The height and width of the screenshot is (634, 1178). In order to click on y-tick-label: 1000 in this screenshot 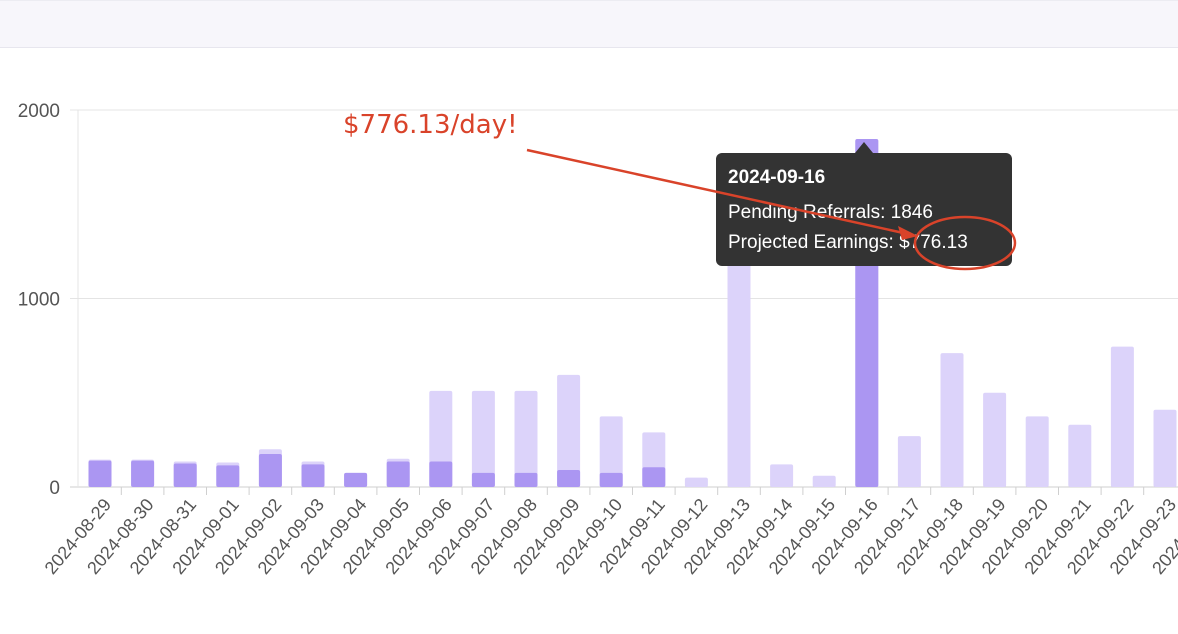, I will do `click(39, 300)`.